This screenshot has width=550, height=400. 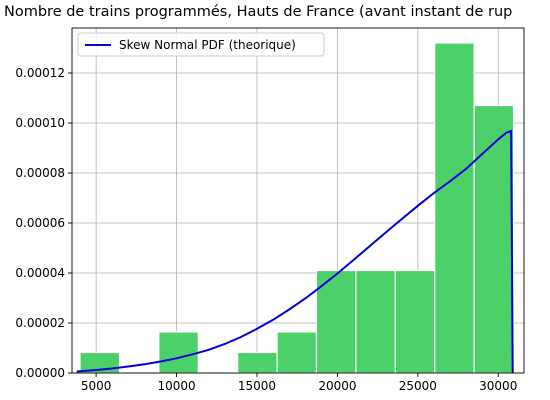 I want to click on y-tick-label: 0.00010, so click(x=40, y=123).